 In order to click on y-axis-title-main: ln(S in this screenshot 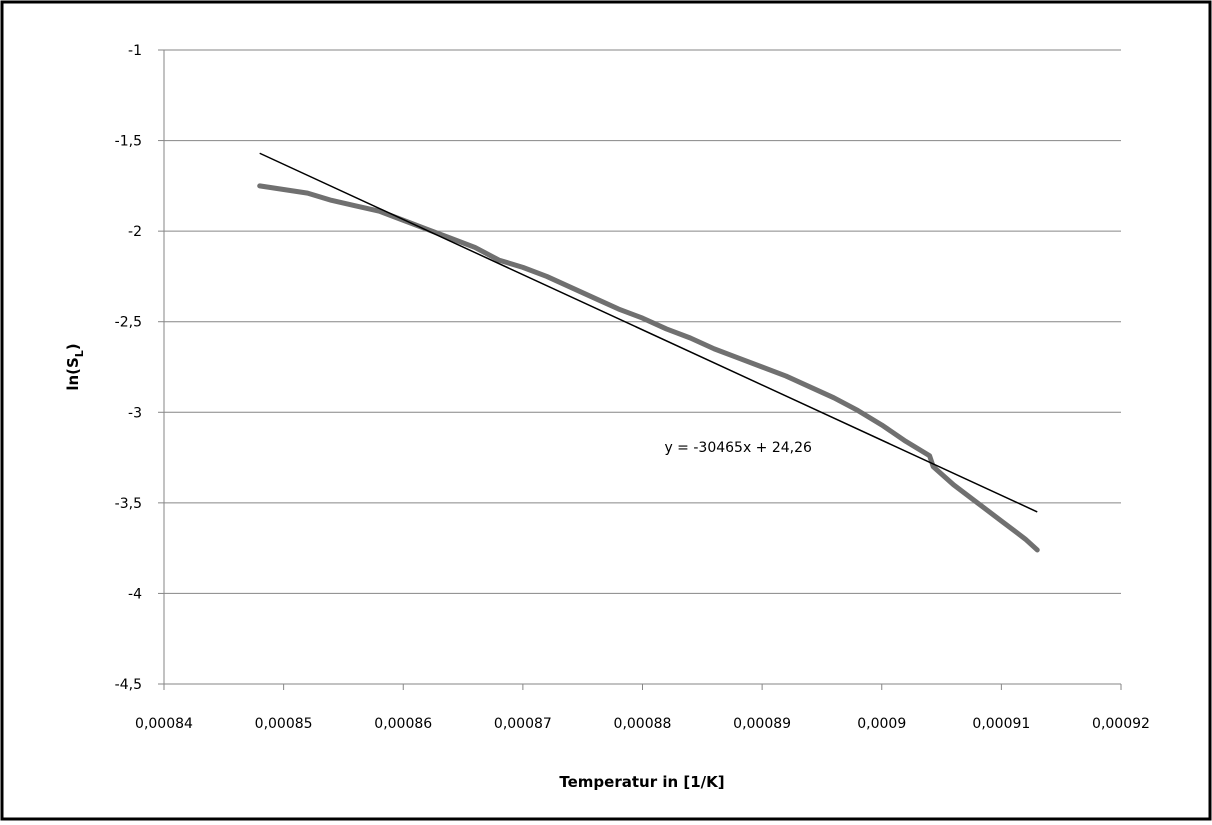, I will do `click(73, 373)`.